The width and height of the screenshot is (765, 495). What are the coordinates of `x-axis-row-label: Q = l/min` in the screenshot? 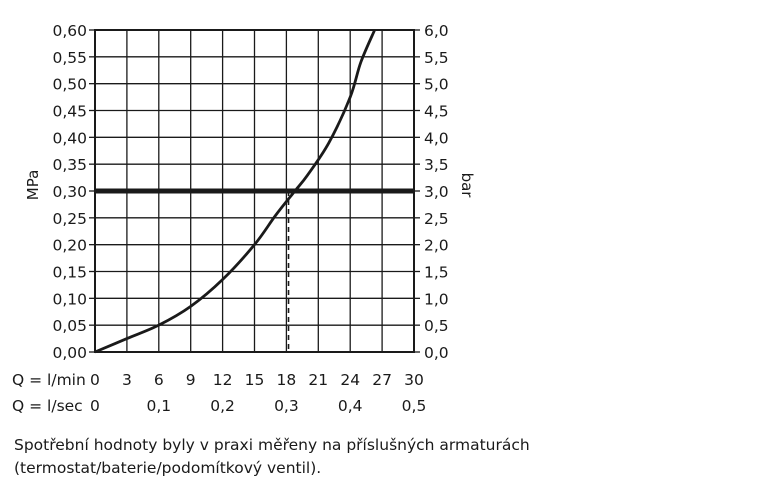 It's located at (49, 380).